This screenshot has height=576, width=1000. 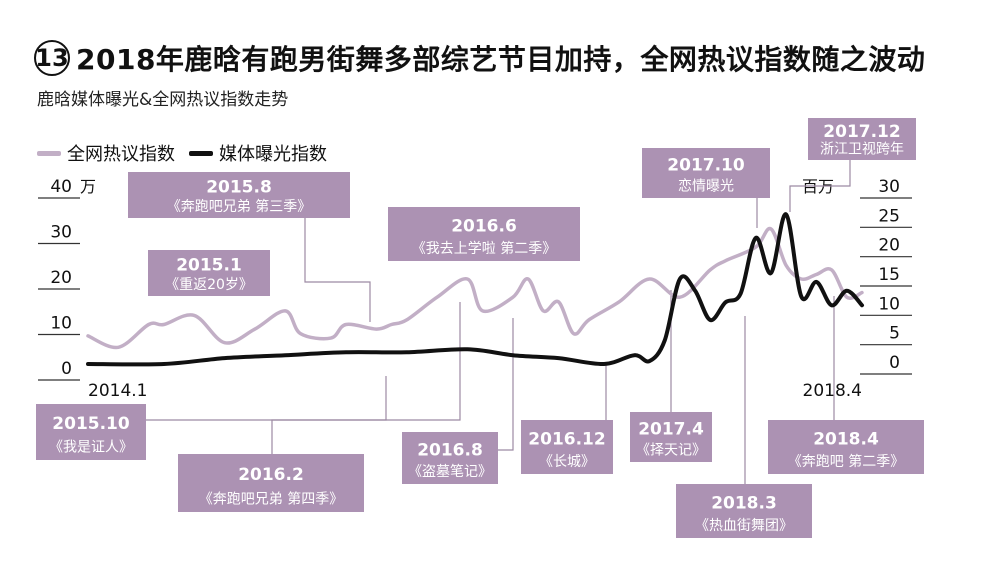 I want to click on annotation-a2015-8: 2015.8《奔跑吧兄弟 第三季》, so click(x=239, y=195).